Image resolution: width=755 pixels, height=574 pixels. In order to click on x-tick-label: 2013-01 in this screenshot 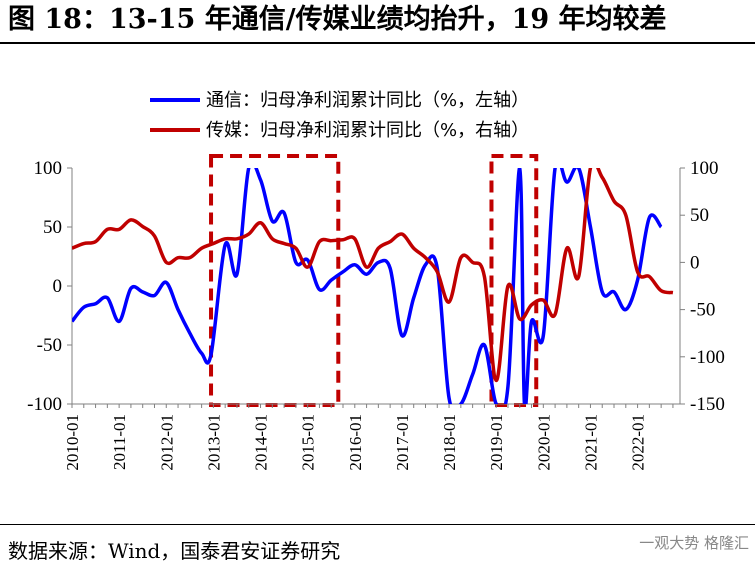, I will do `click(213, 442)`.